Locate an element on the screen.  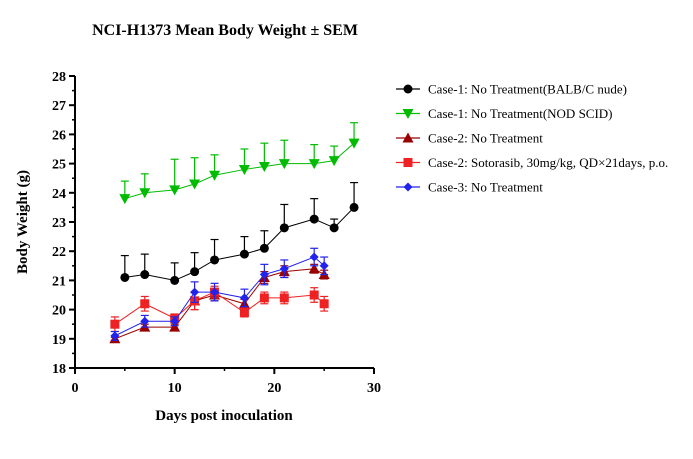
legend-label: Case-2: No Treatment is located at coordinates (485, 138).